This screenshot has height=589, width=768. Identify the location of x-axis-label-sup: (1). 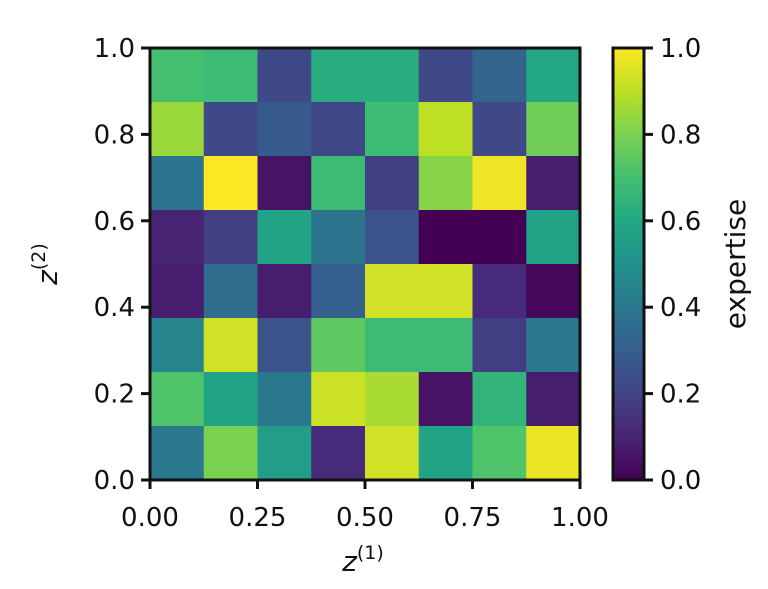
(370, 553).